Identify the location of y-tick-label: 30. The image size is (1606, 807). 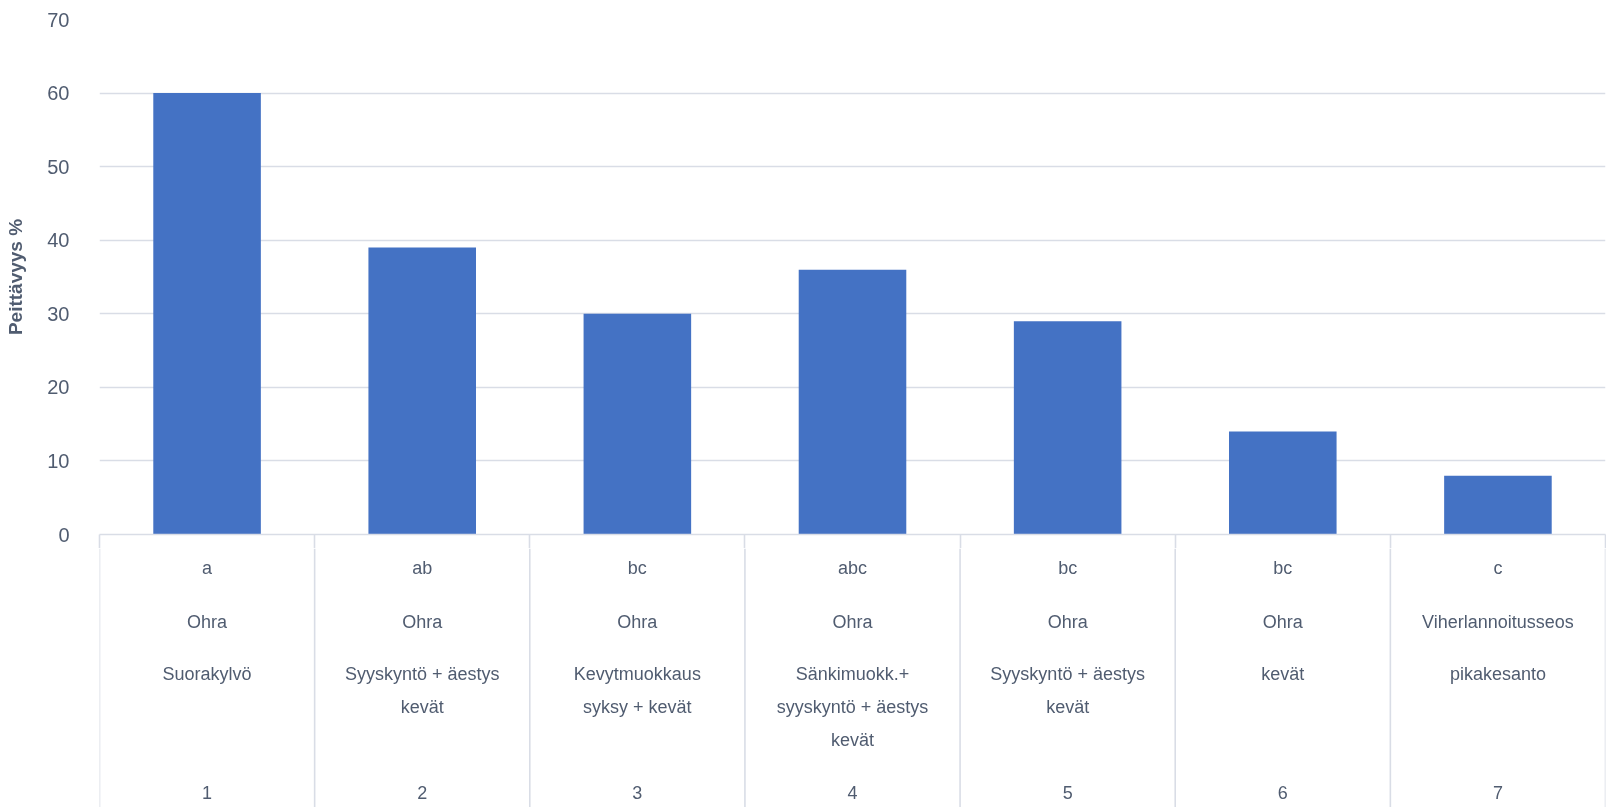
(58, 313).